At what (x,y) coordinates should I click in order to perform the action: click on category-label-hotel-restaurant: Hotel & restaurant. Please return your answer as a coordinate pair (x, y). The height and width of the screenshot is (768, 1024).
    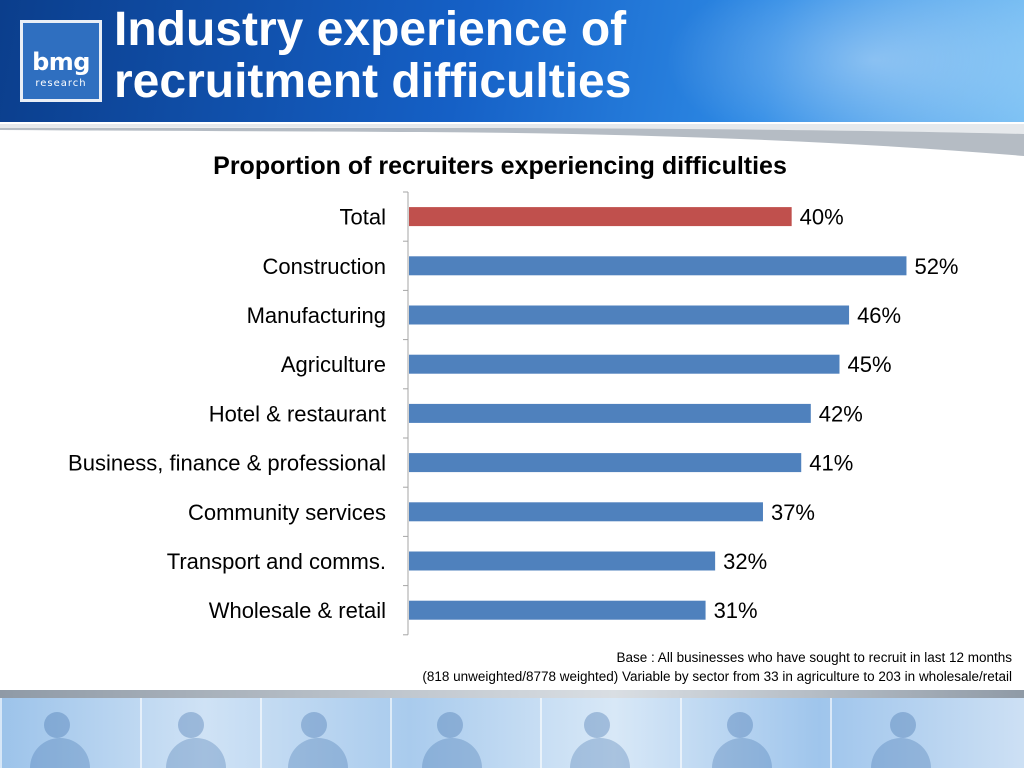
    Looking at the image, I should click on (297, 413).